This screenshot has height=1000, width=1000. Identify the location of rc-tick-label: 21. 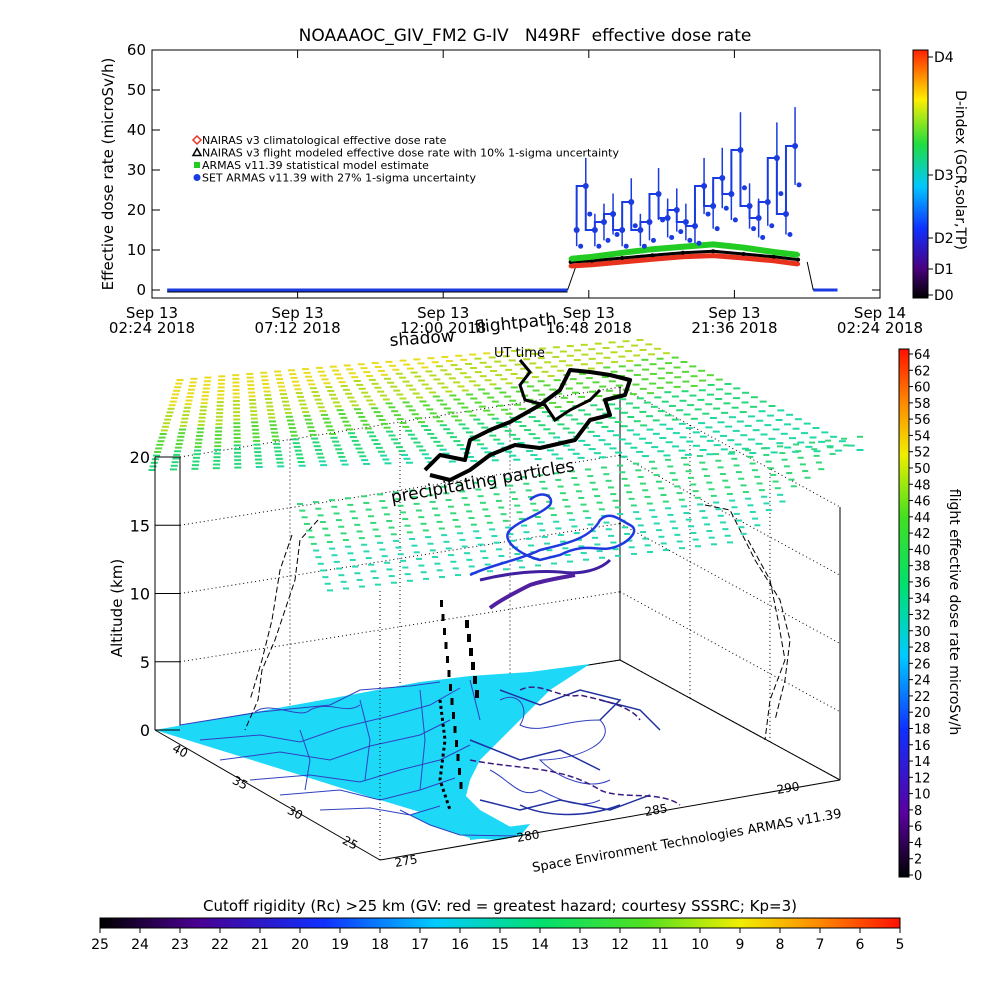
(260, 945).